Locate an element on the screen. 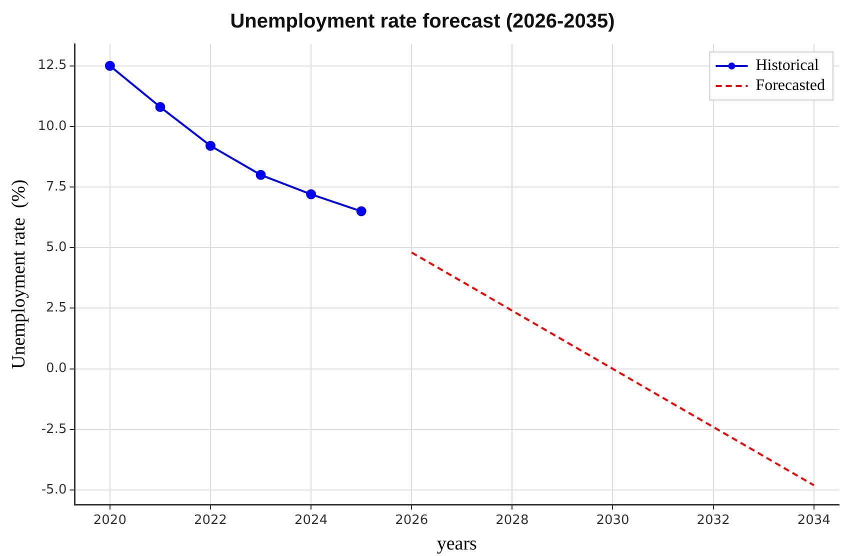 The width and height of the screenshot is (845, 556). chart-title: Unemployment rate forecast (2026-2035) is located at coordinates (422, 21).